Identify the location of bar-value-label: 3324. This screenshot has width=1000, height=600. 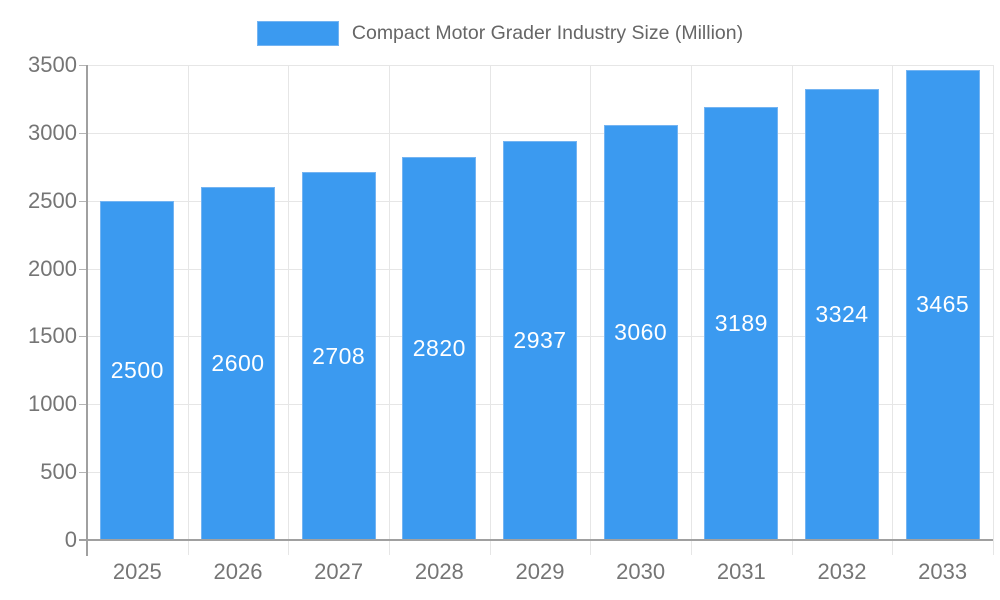
(842, 313).